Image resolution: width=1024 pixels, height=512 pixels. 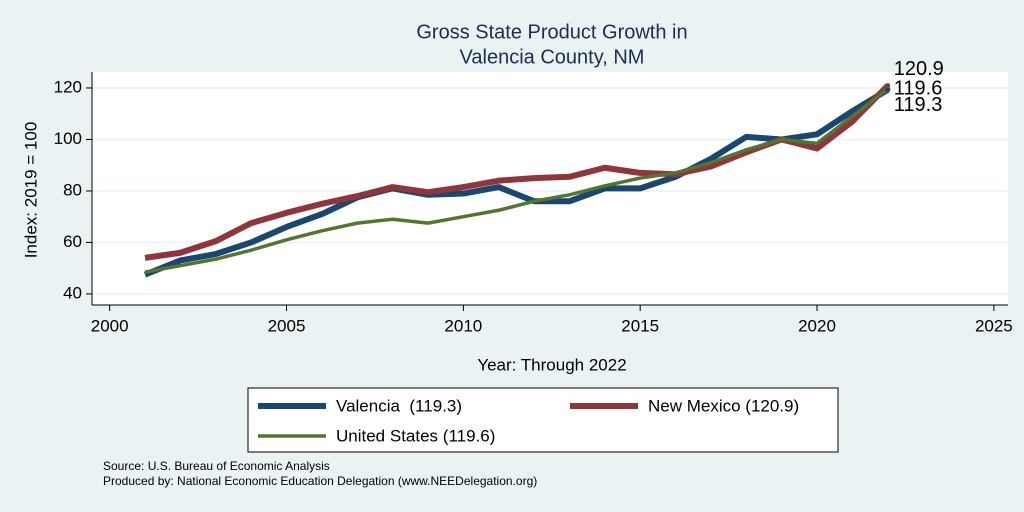 What do you see at coordinates (543, 420) in the screenshot?
I see `legend` at bounding box center [543, 420].